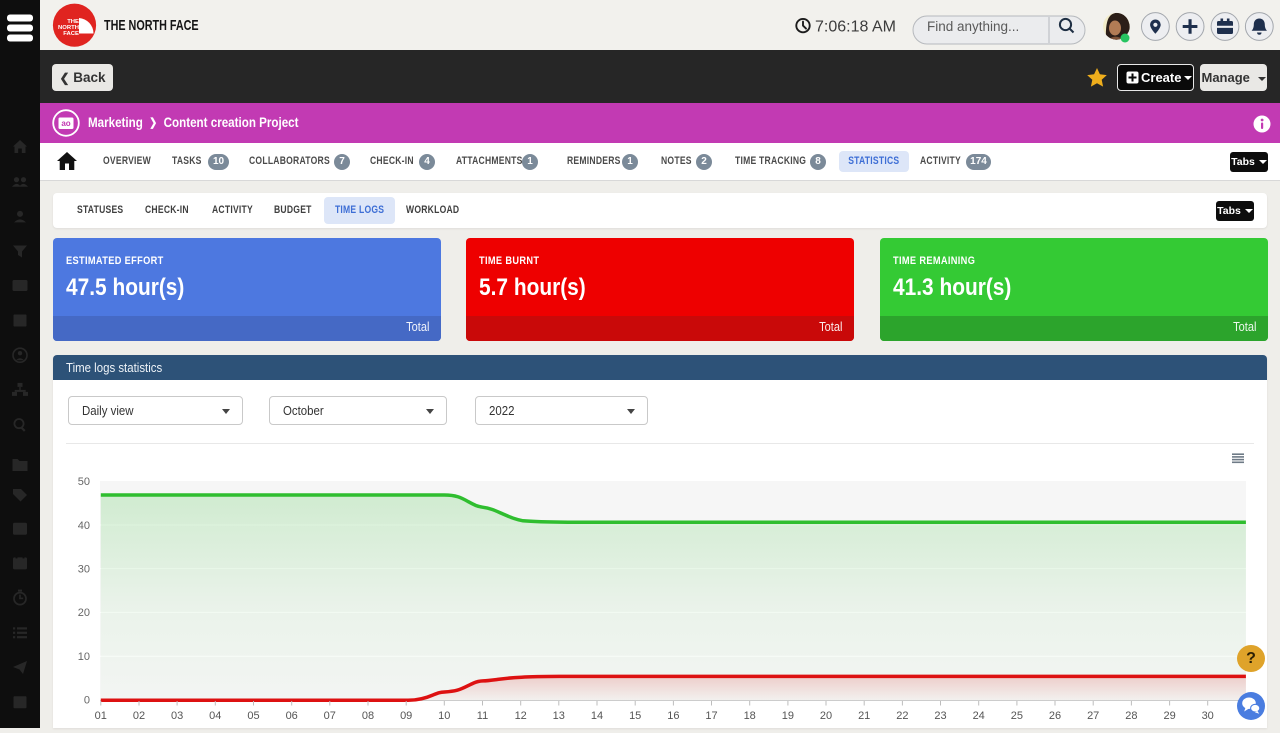 This screenshot has width=1280, height=733. I want to click on svg-text: THE NORTH FACE, so click(151, 24).